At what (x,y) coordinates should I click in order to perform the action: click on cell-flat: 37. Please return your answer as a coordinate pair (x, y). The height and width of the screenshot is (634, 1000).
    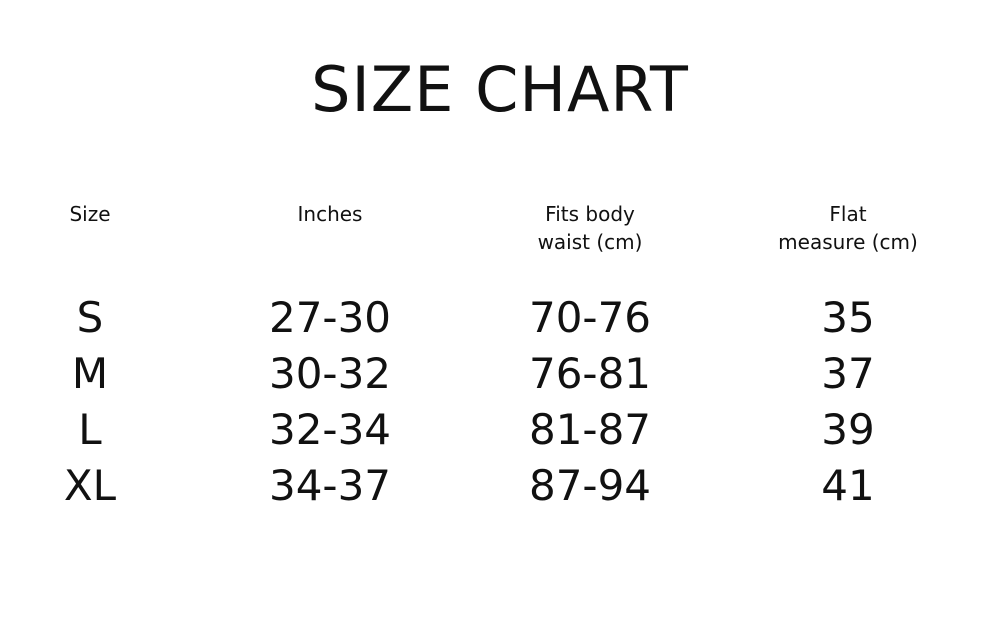
    Looking at the image, I should click on (848, 373).